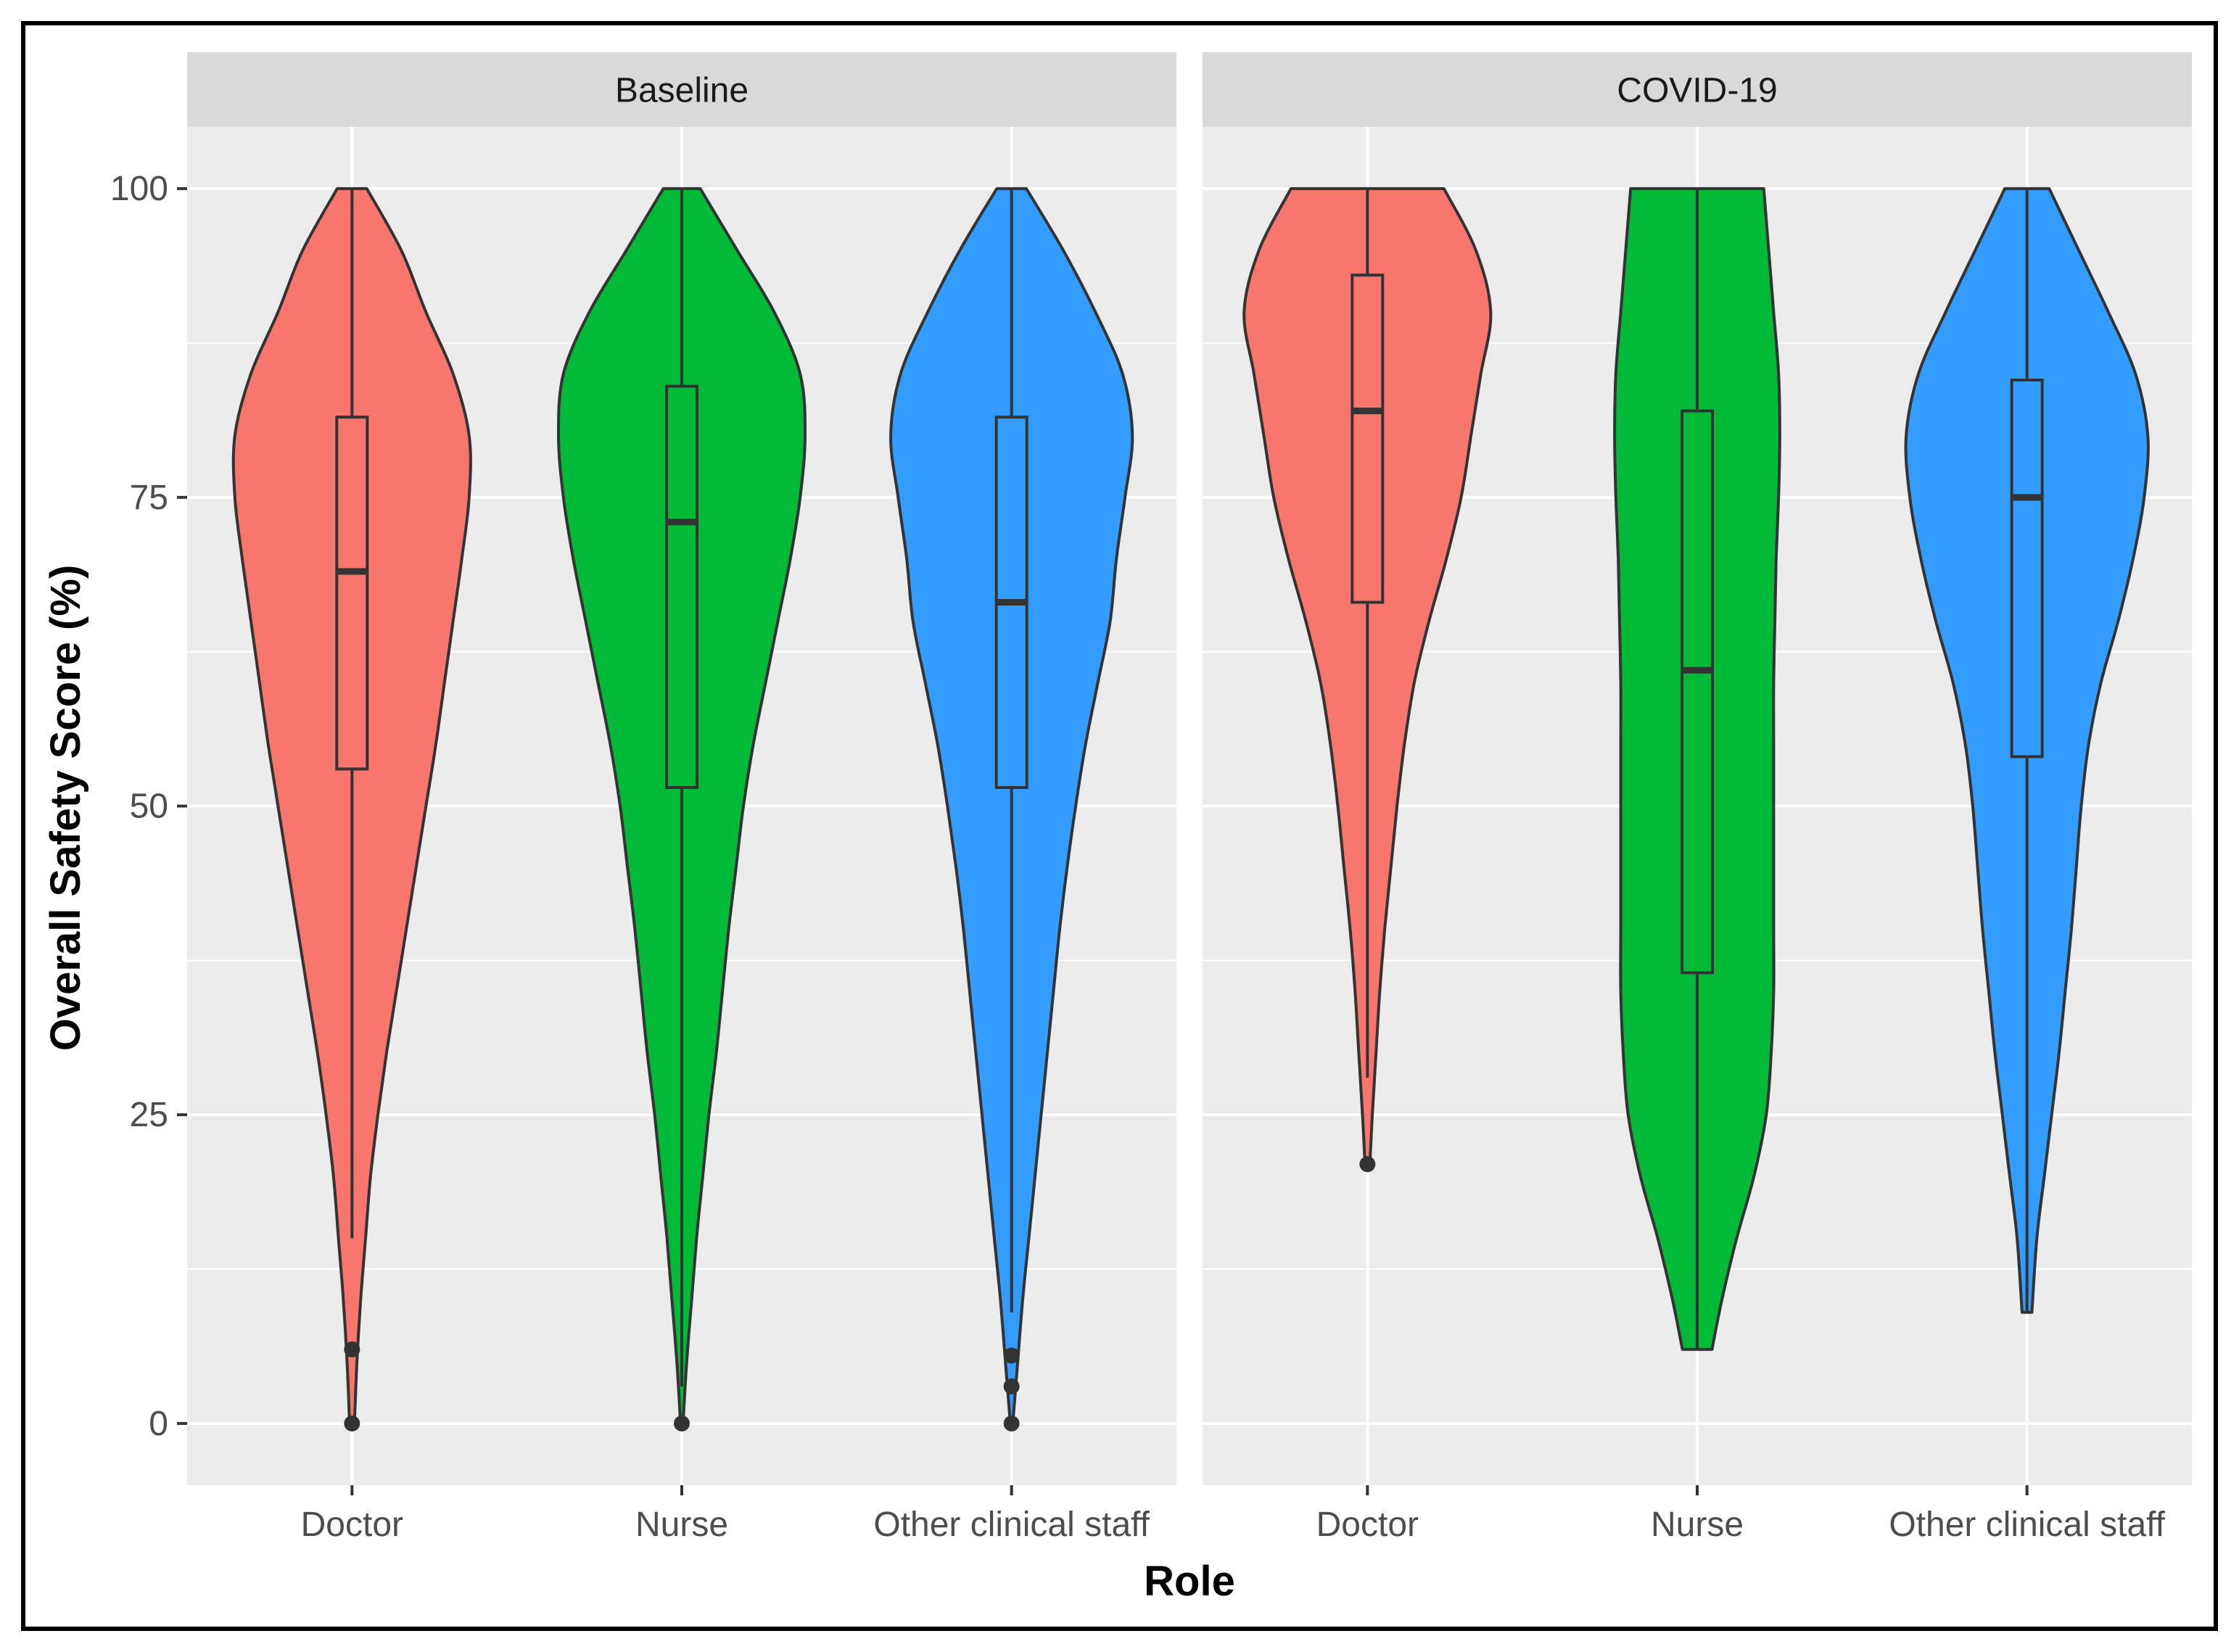  What do you see at coordinates (65, 808) in the screenshot?
I see `y-axis-title: Overall Safety Score (%)` at bounding box center [65, 808].